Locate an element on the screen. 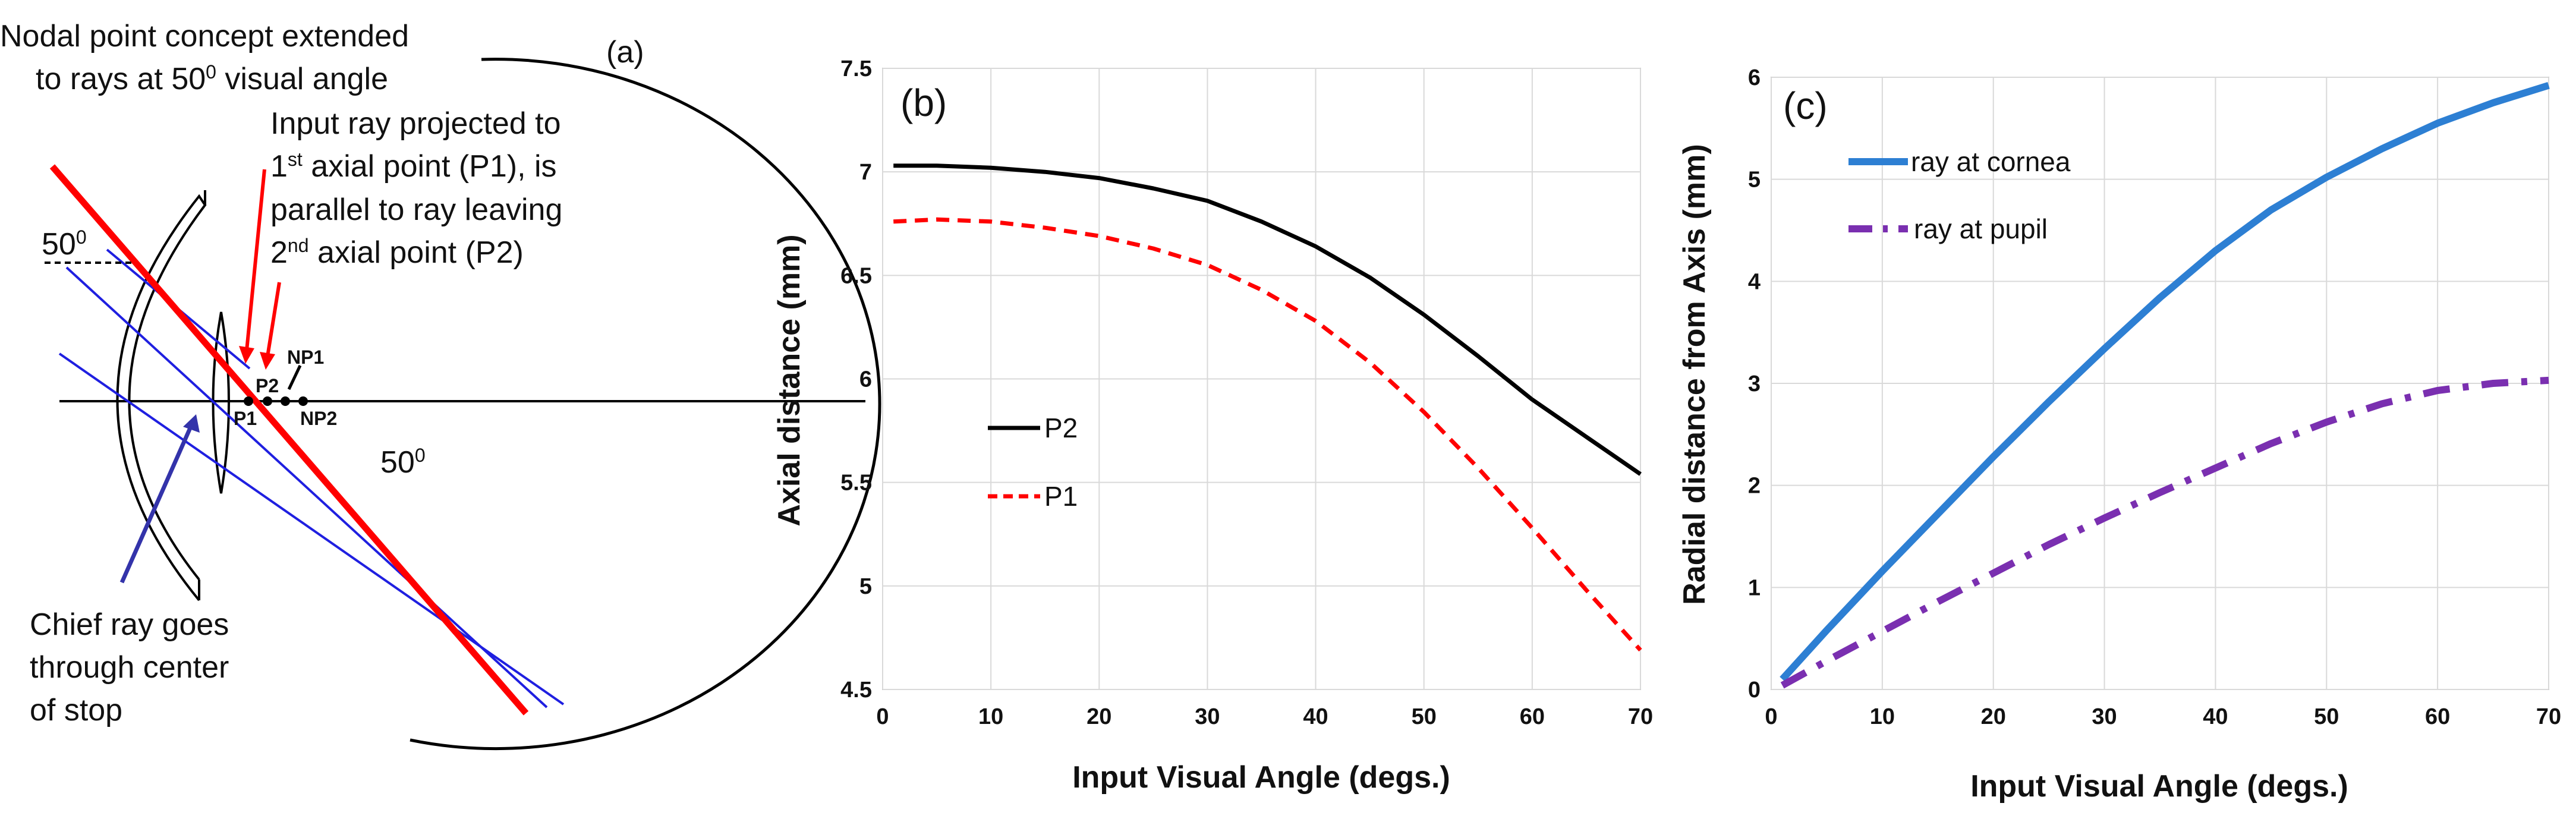 This screenshot has width=2576, height=822. chart-b-xtick-label: 70 is located at coordinates (1640, 717).